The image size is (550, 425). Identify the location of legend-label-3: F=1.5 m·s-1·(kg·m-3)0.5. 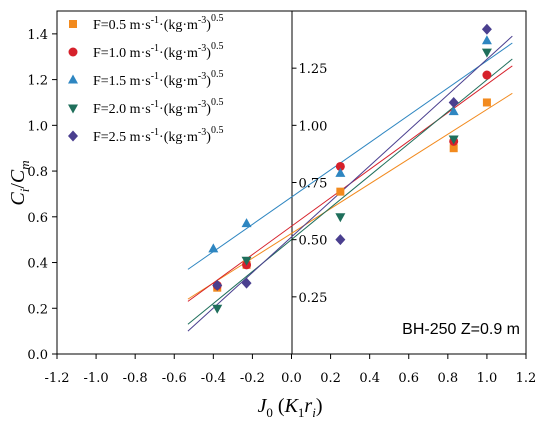
(158, 79).